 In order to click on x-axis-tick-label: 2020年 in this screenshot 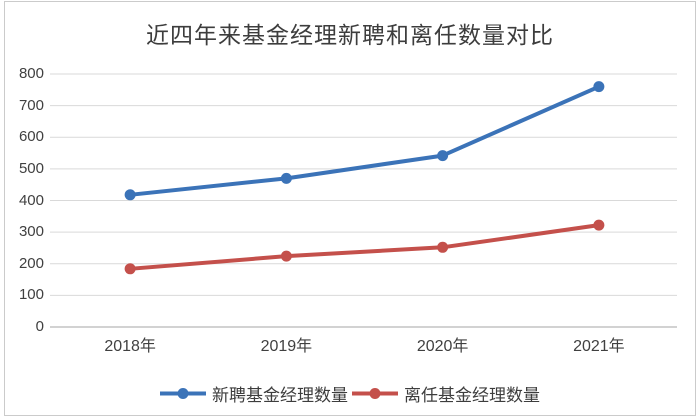, I will do `click(442, 346)`.